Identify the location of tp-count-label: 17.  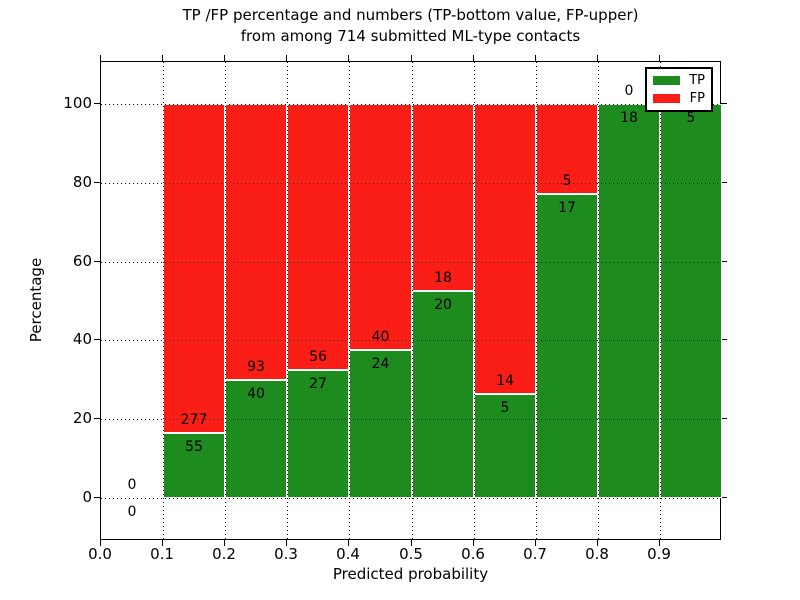
(567, 207).